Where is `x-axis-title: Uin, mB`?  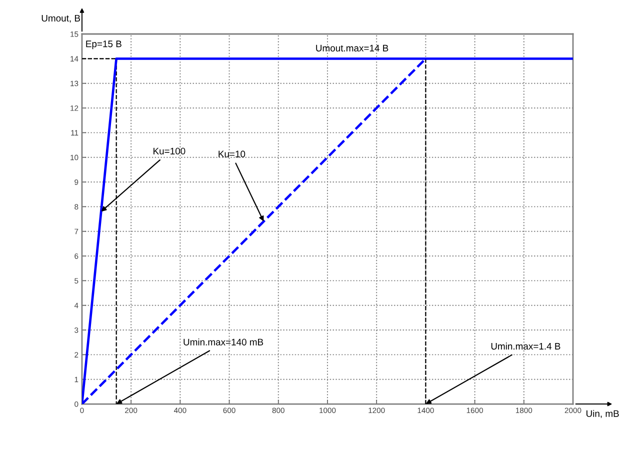
x-axis-title: Uin, mB is located at coordinates (602, 414).